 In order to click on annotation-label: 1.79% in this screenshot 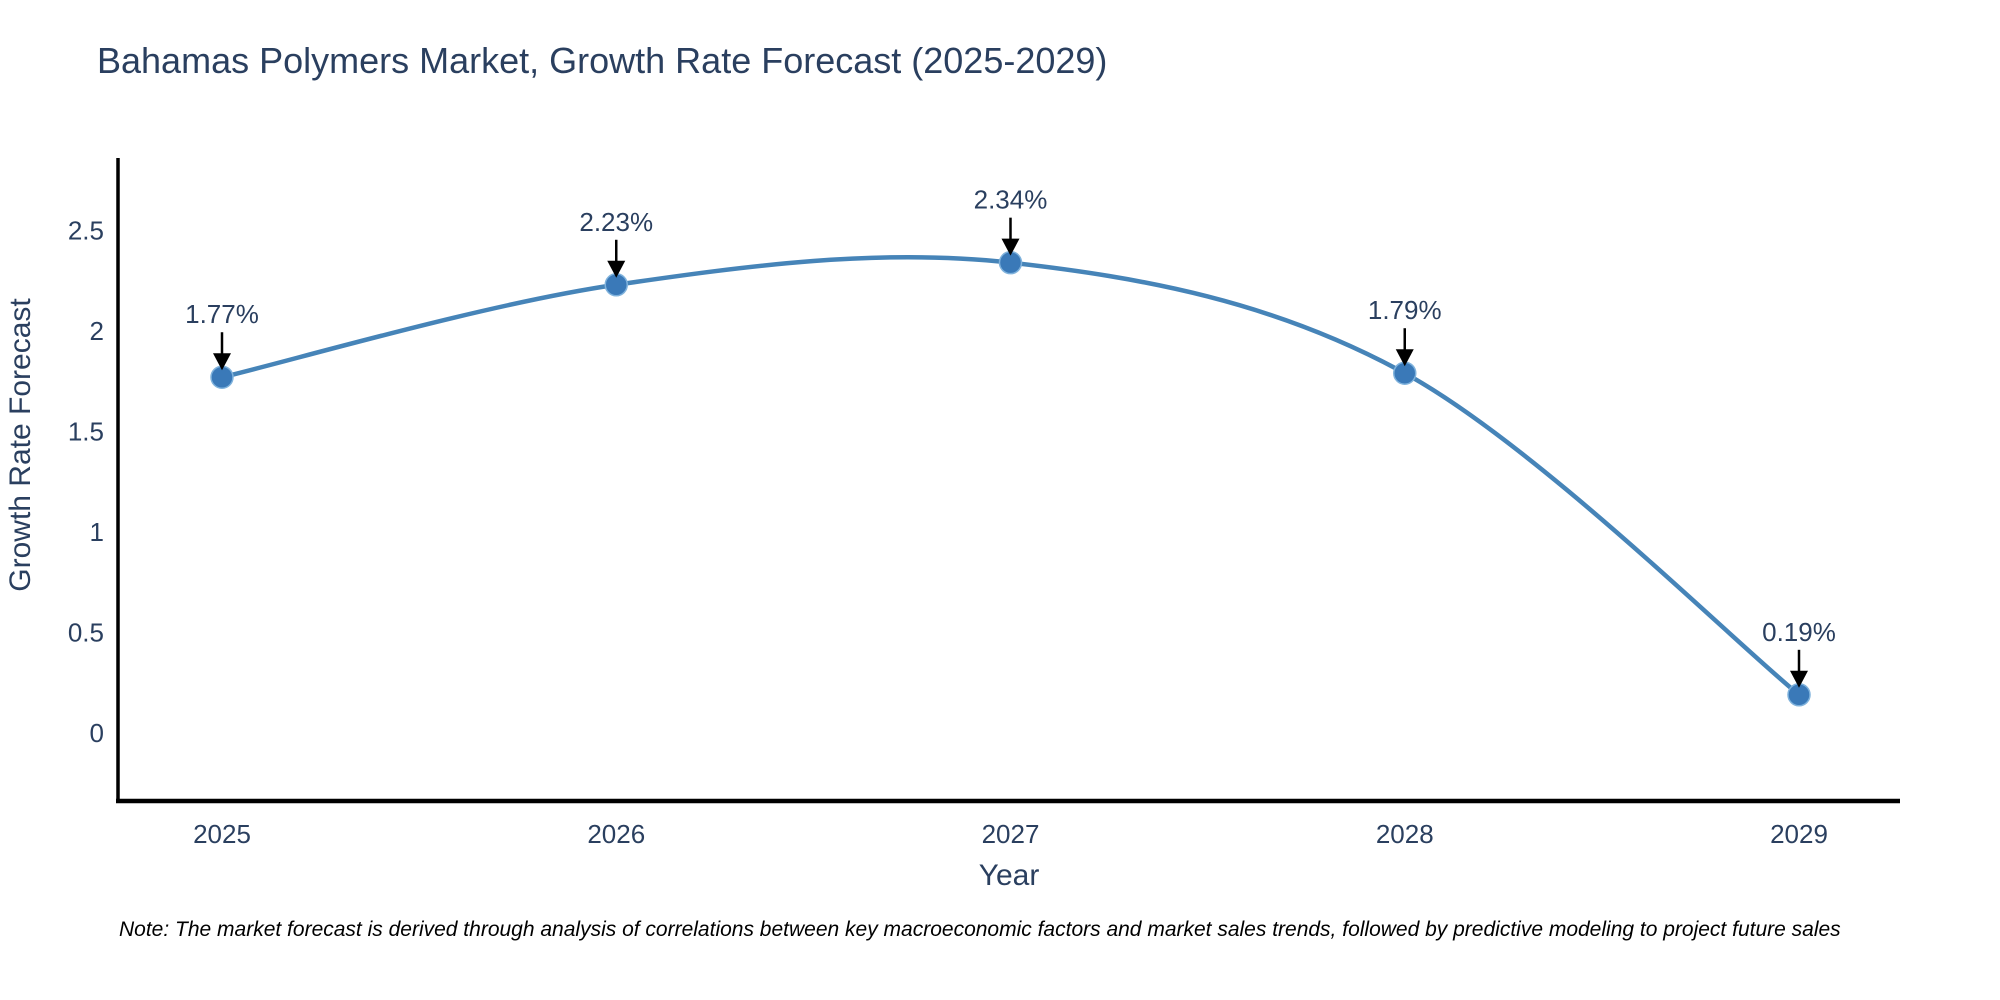, I will do `click(1405, 310)`.